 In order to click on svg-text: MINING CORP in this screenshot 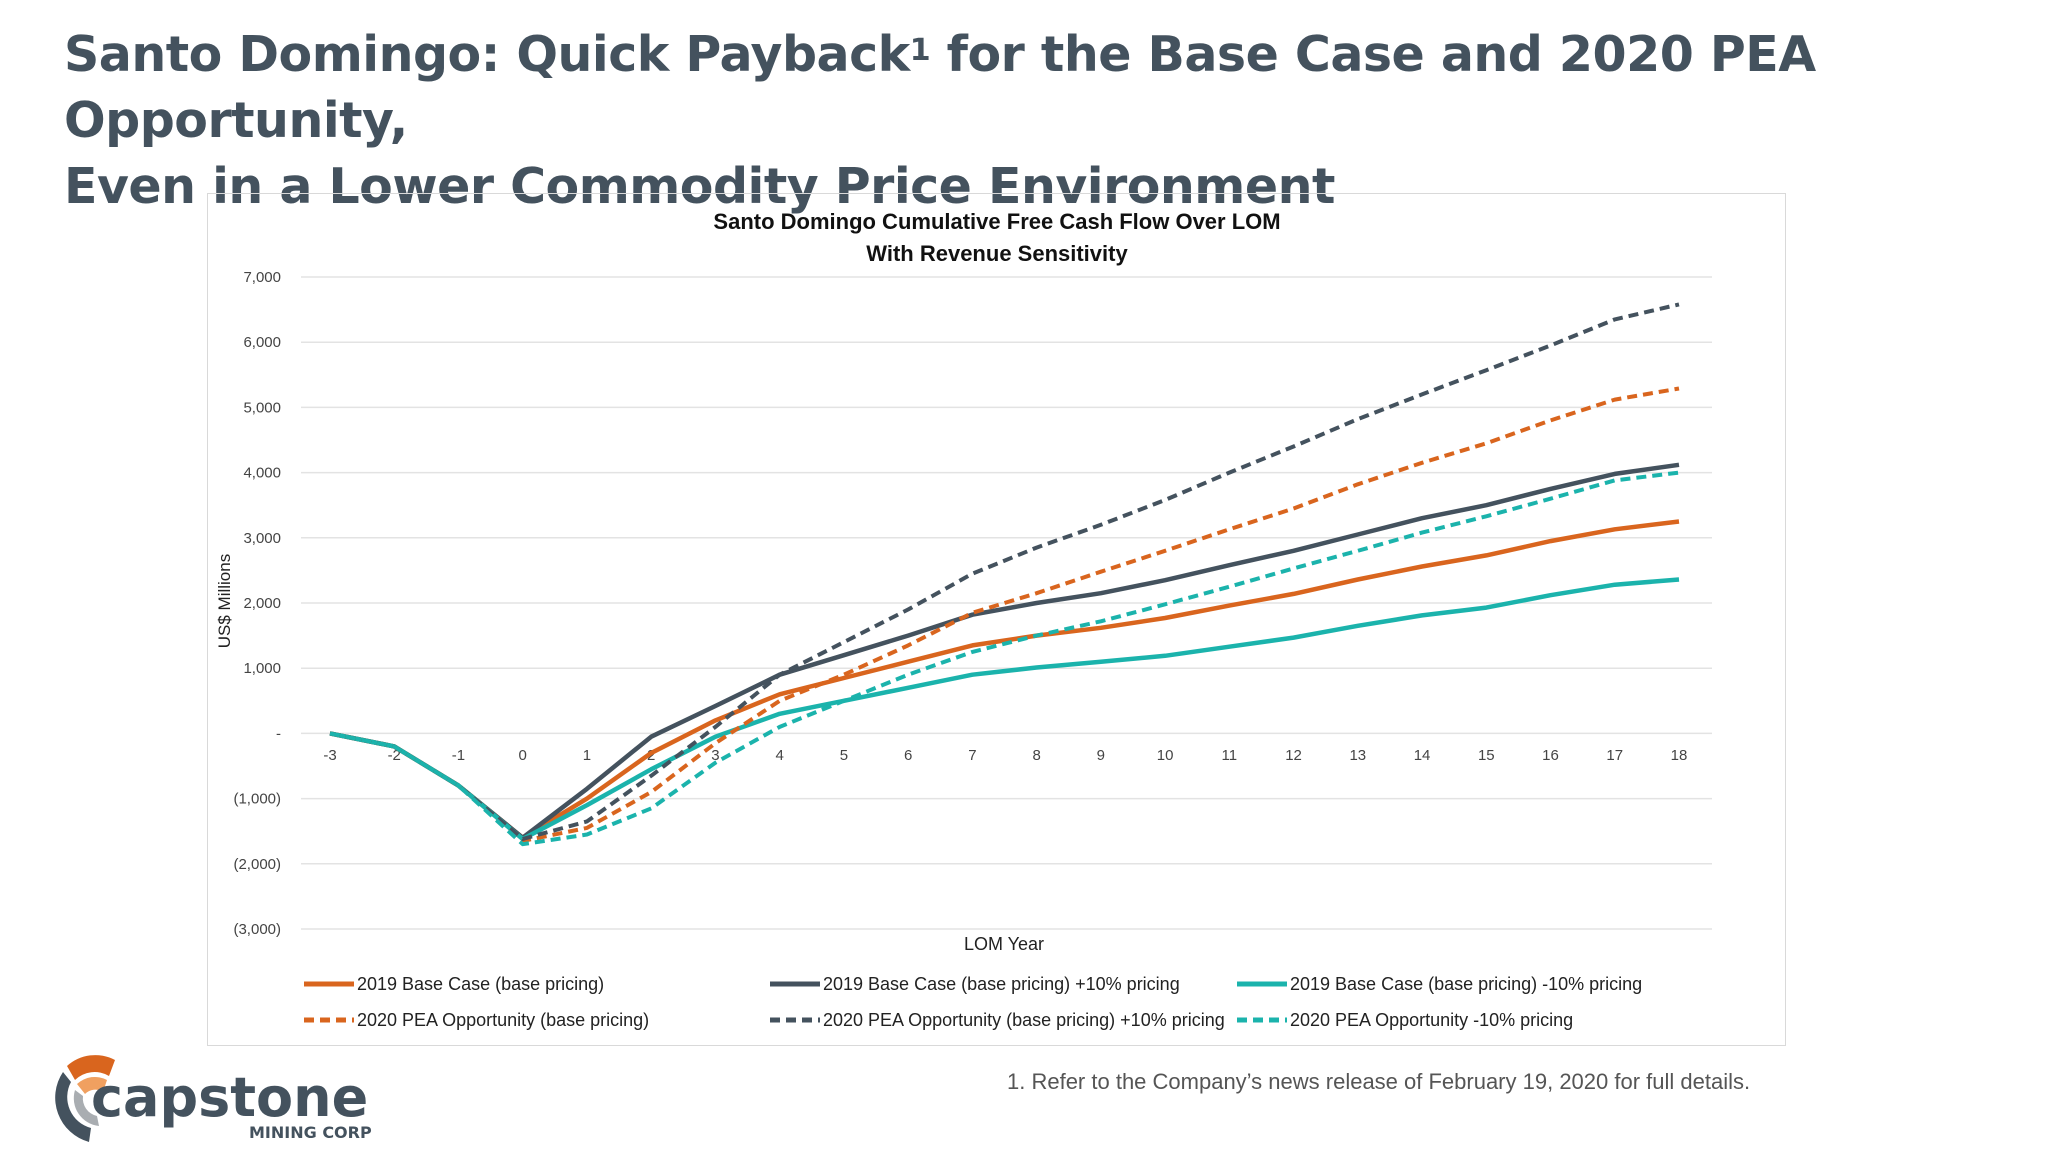, I will do `click(310, 1132)`.